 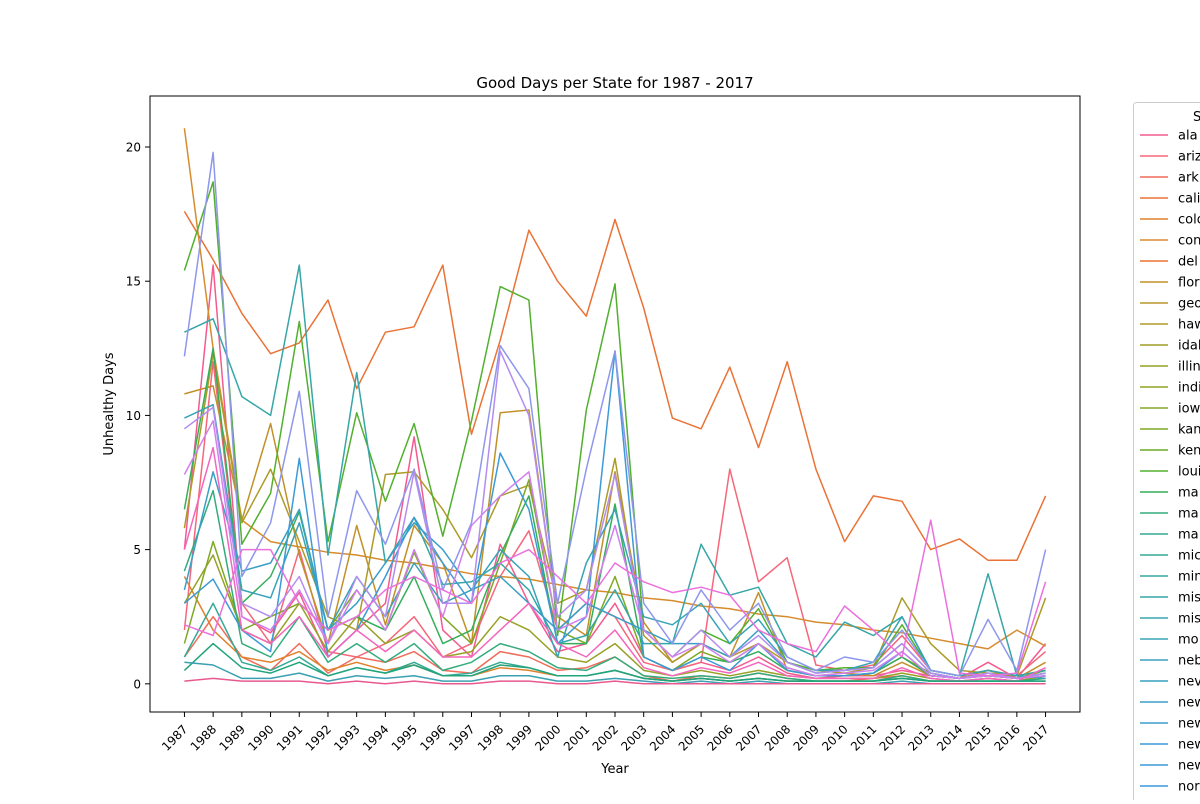 I want to click on legend-label: del, so click(x=1188, y=262).